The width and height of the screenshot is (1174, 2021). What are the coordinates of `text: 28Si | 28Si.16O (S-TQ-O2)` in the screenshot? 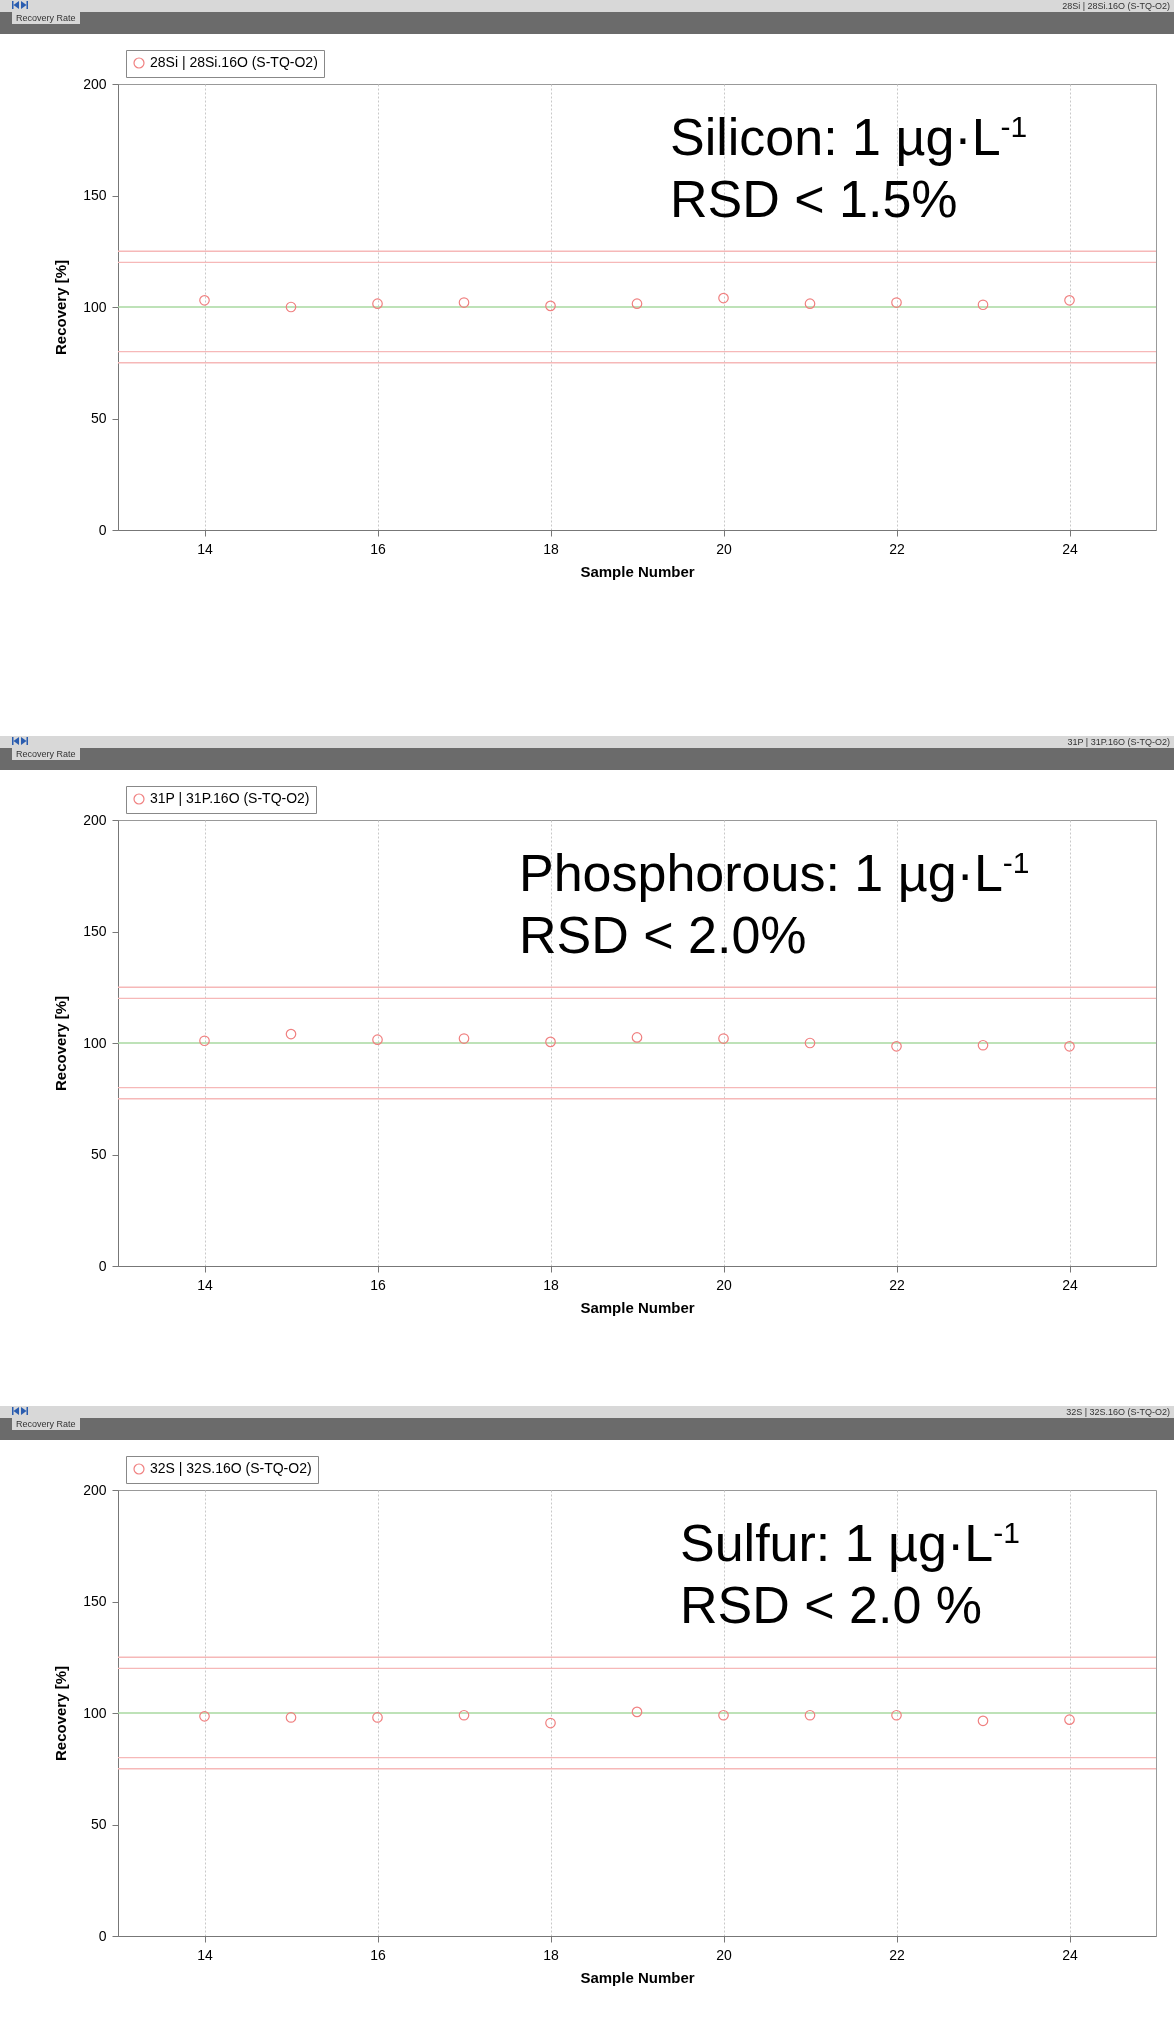 It's located at (1116, 6).